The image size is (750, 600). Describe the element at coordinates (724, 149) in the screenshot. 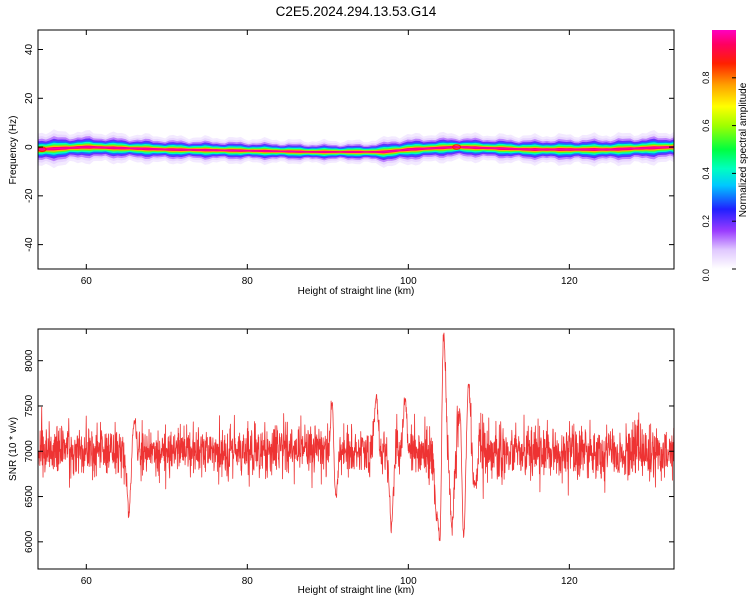

I see `colorbar-scale` at that location.